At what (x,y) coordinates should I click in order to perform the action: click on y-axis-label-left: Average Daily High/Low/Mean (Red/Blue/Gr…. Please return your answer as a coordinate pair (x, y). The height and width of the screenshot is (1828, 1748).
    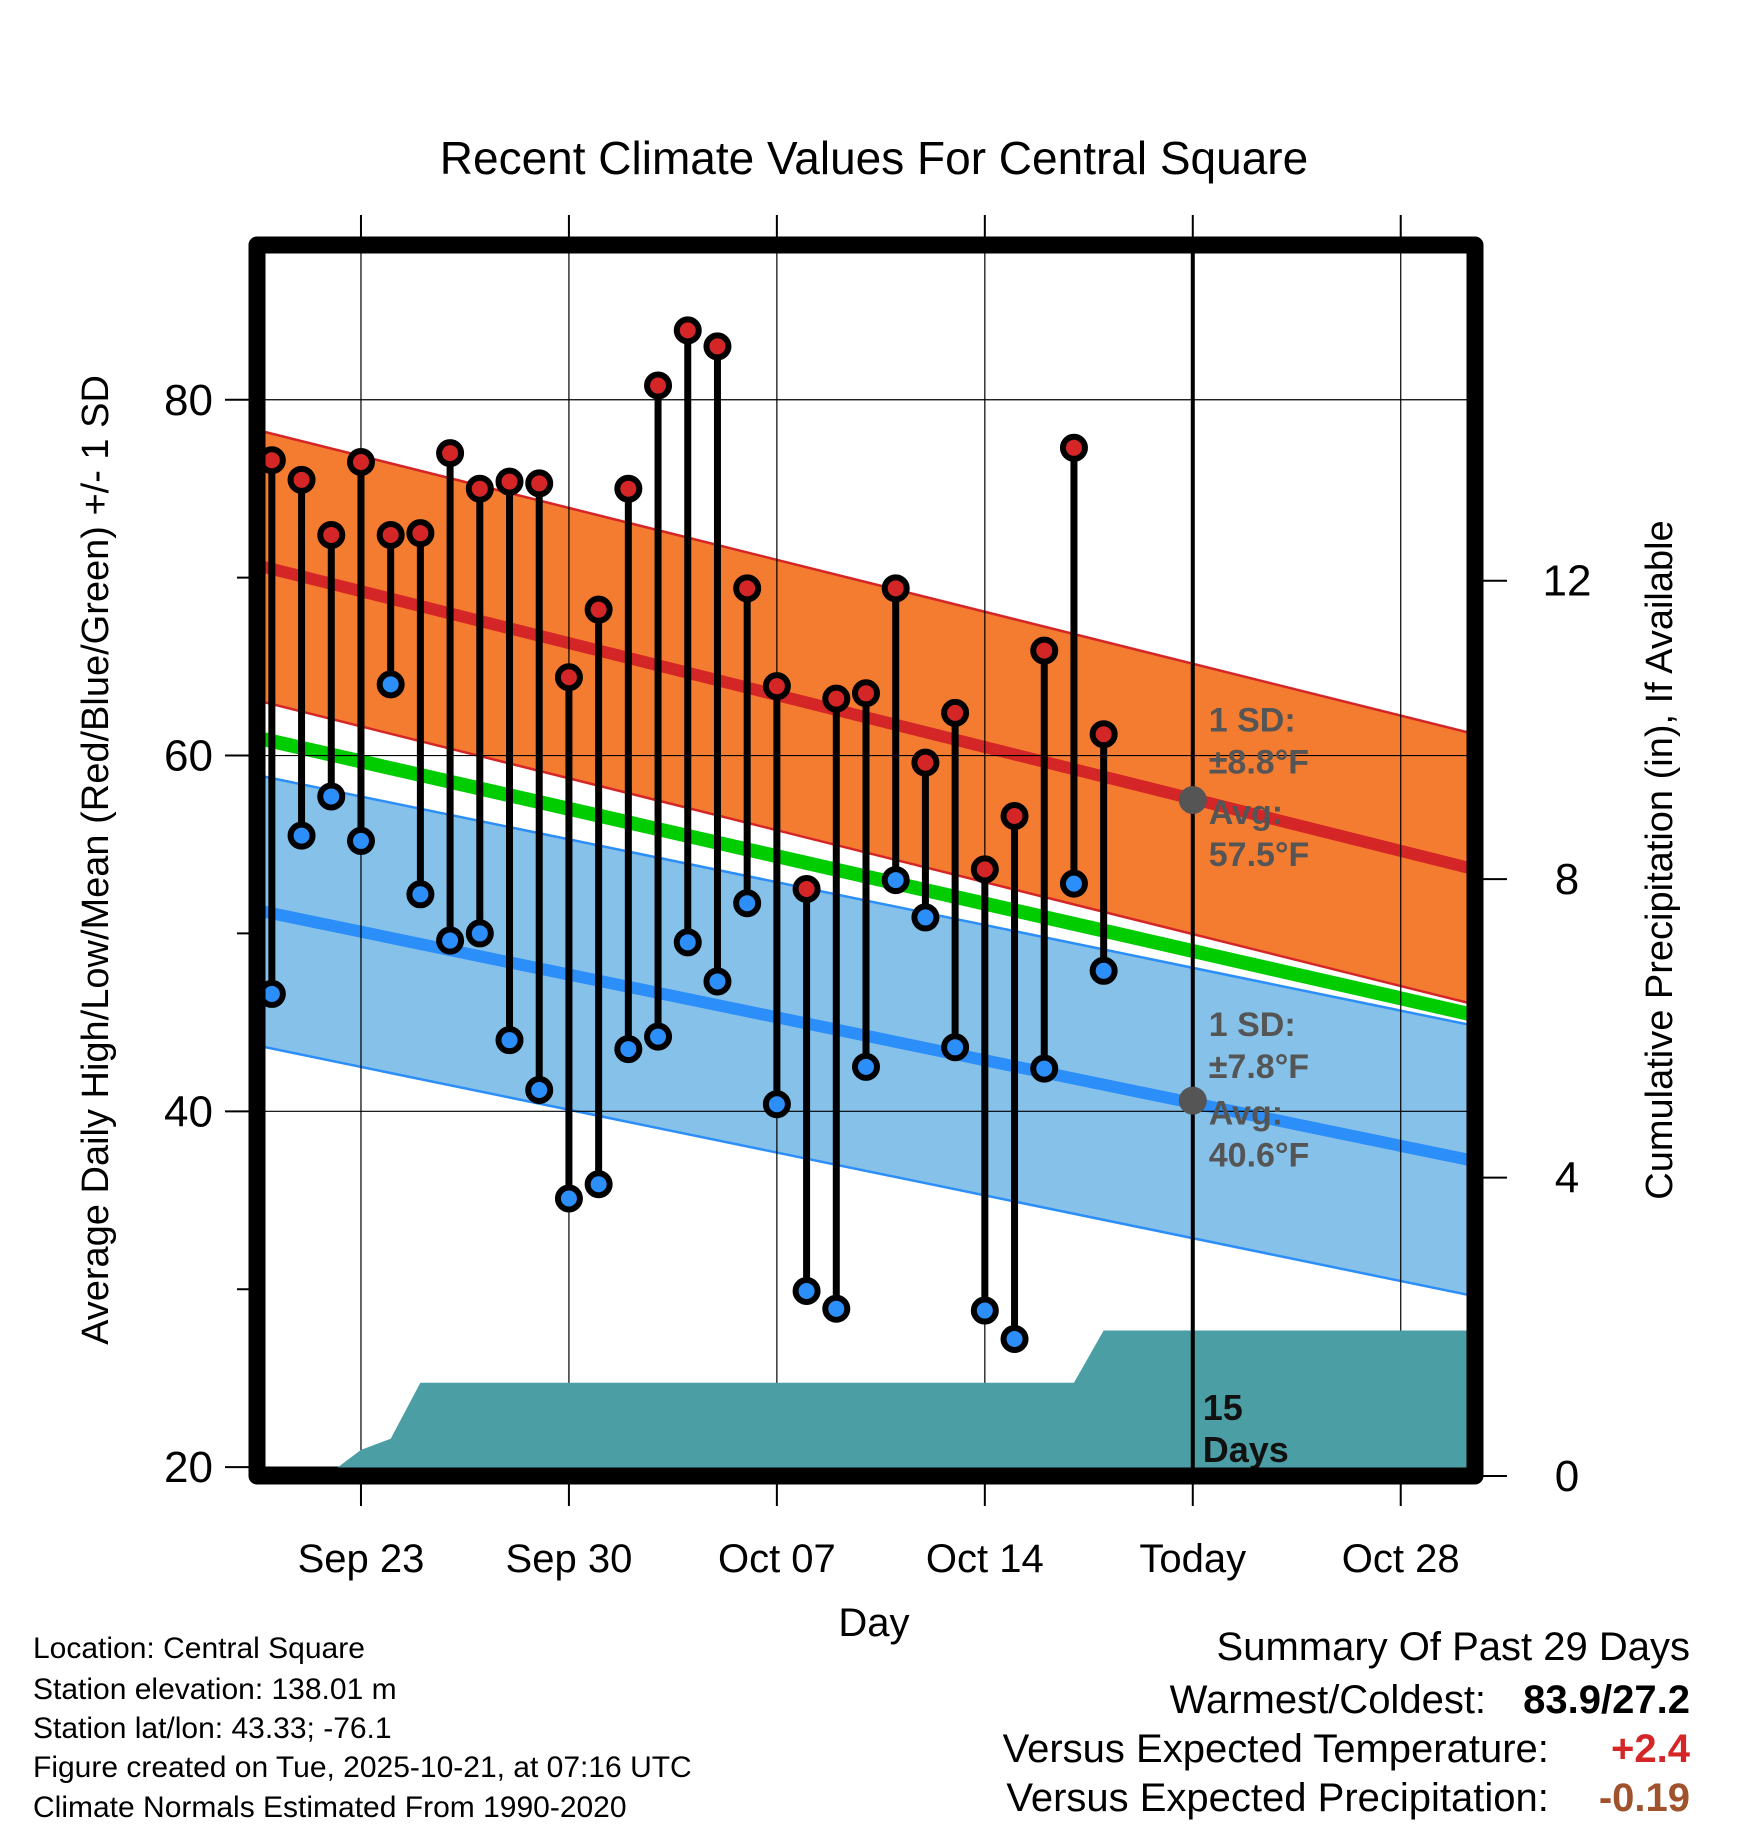
    Looking at the image, I should click on (96, 860).